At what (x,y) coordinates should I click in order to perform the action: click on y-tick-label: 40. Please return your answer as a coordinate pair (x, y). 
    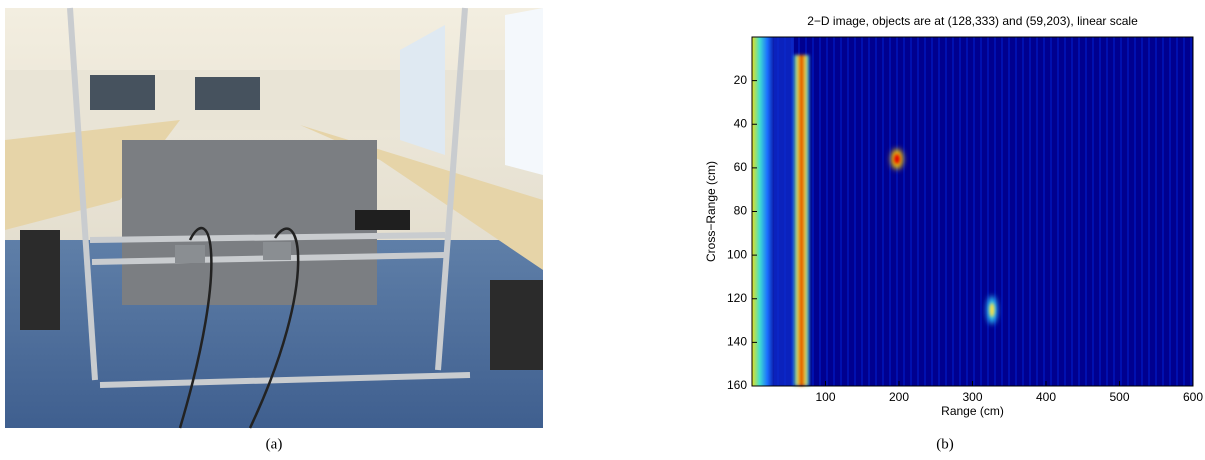
    Looking at the image, I should click on (741, 123).